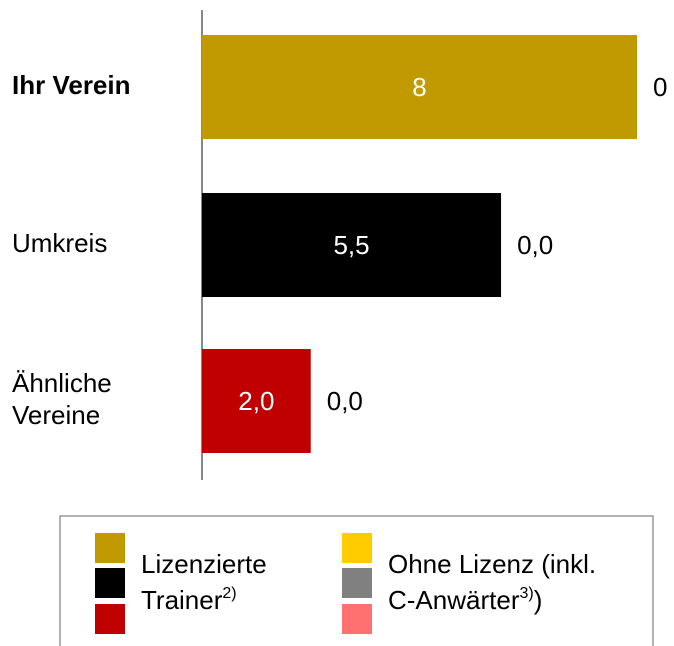  Describe the element at coordinates (660, 87) in the screenshot. I see `value-label: 0` at that location.